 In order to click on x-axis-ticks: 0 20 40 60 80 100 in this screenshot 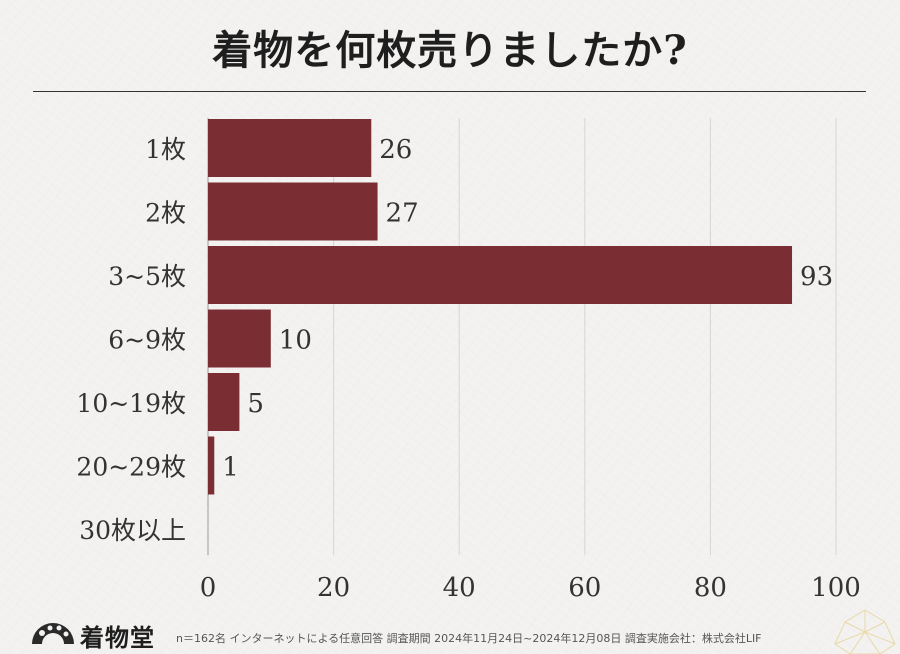, I will do `click(530, 588)`.